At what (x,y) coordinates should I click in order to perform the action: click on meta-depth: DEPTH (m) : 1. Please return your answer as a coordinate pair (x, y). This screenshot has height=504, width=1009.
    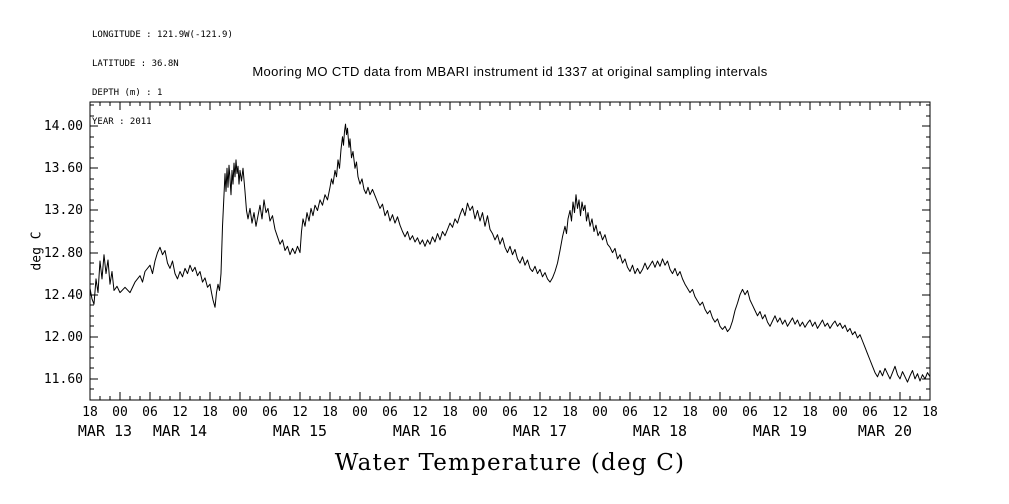
    Looking at the image, I should click on (127, 92).